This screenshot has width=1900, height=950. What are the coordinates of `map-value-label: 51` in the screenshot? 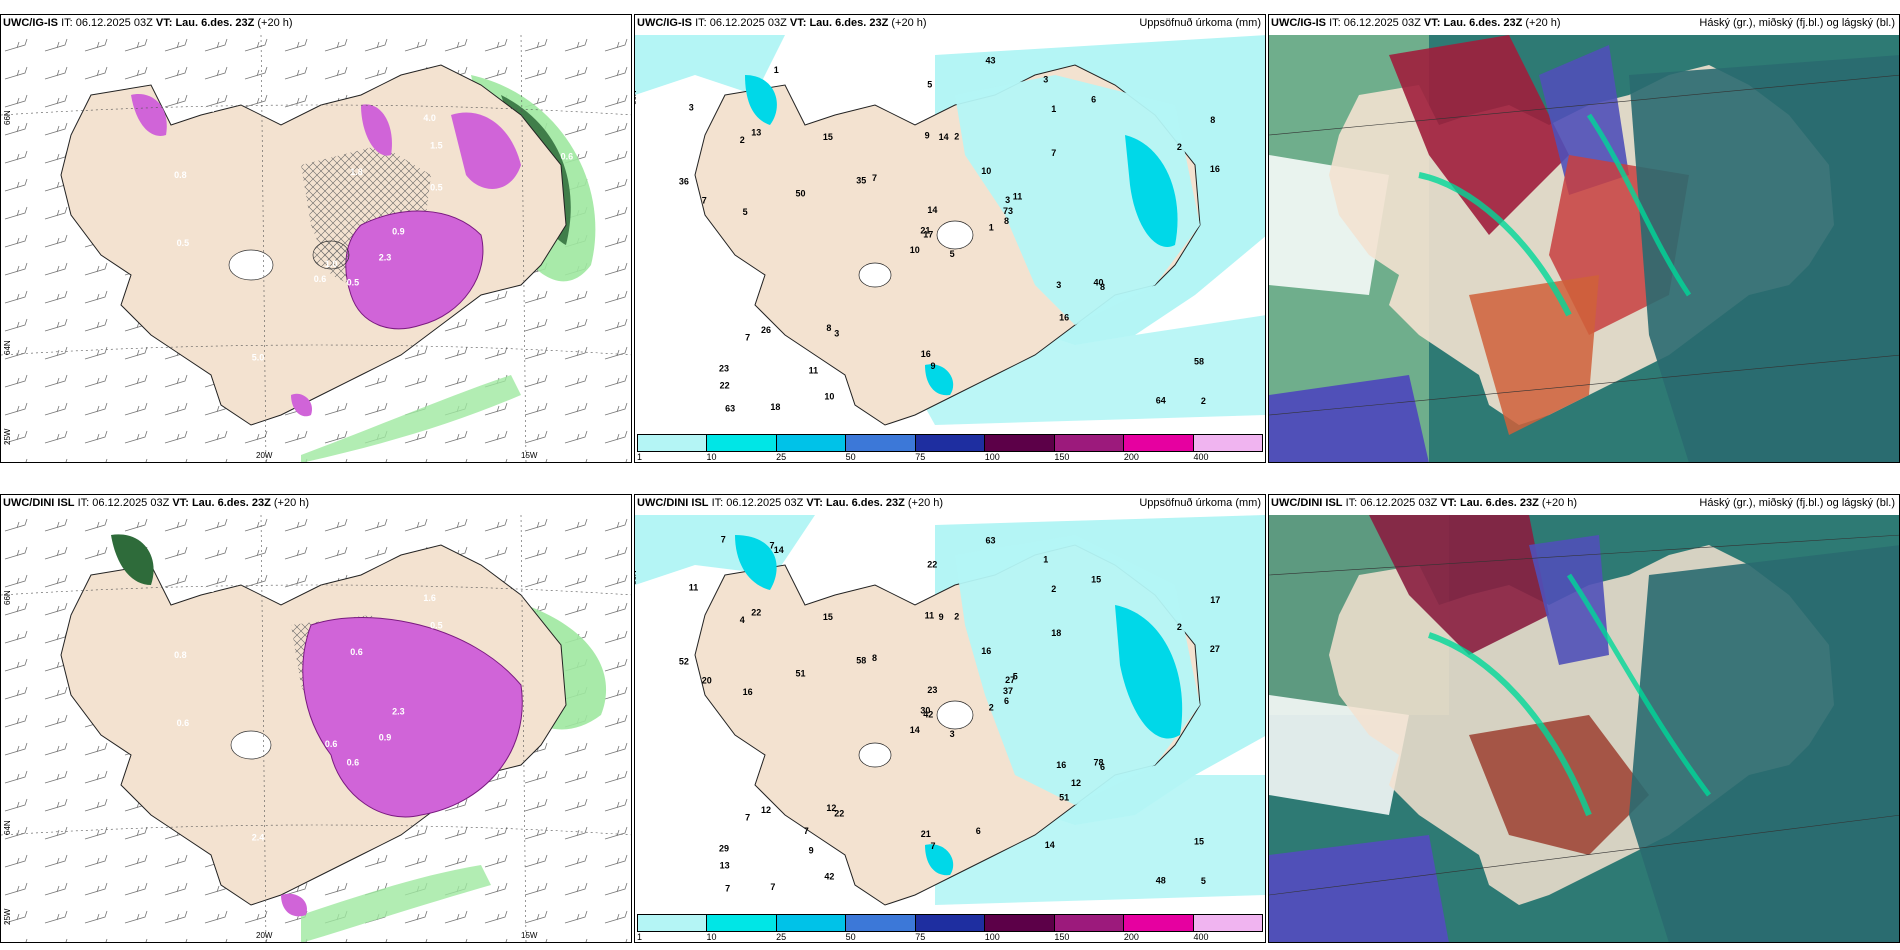 It's located at (1064, 797).